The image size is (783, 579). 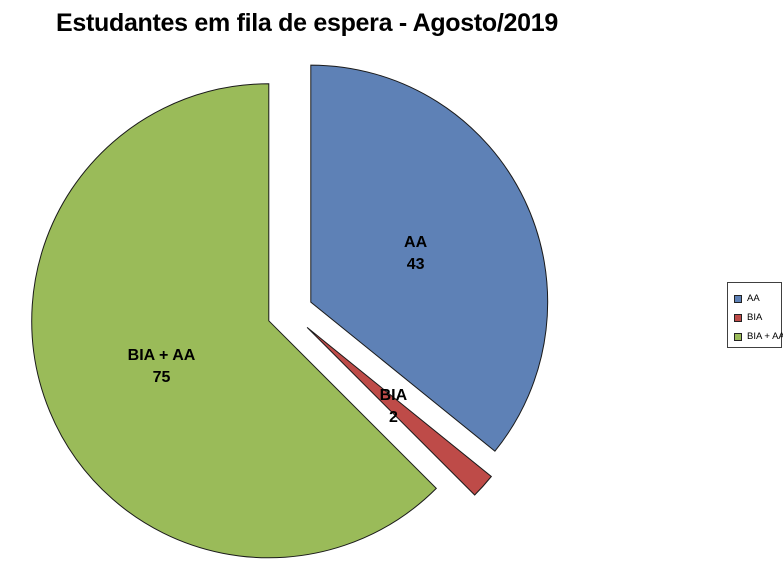 I want to click on legend-item-aa: AA, so click(x=757, y=298).